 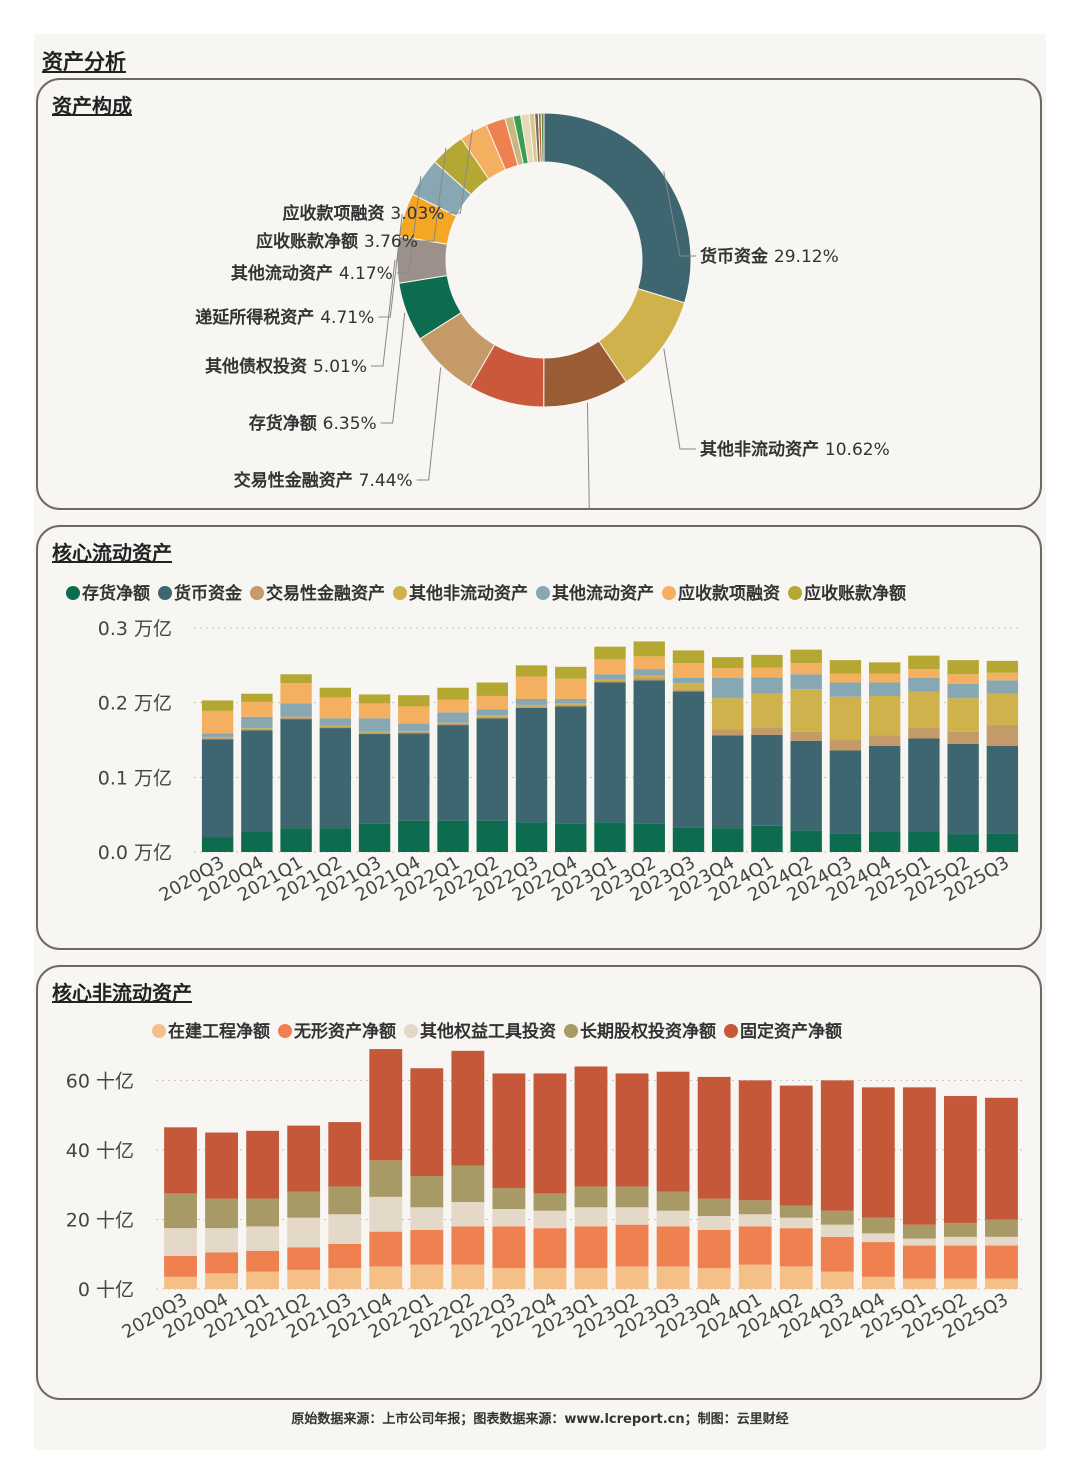 What do you see at coordinates (122, 993) in the screenshot?
I see `noncurrent-assets-title: 核心非流动资产` at bounding box center [122, 993].